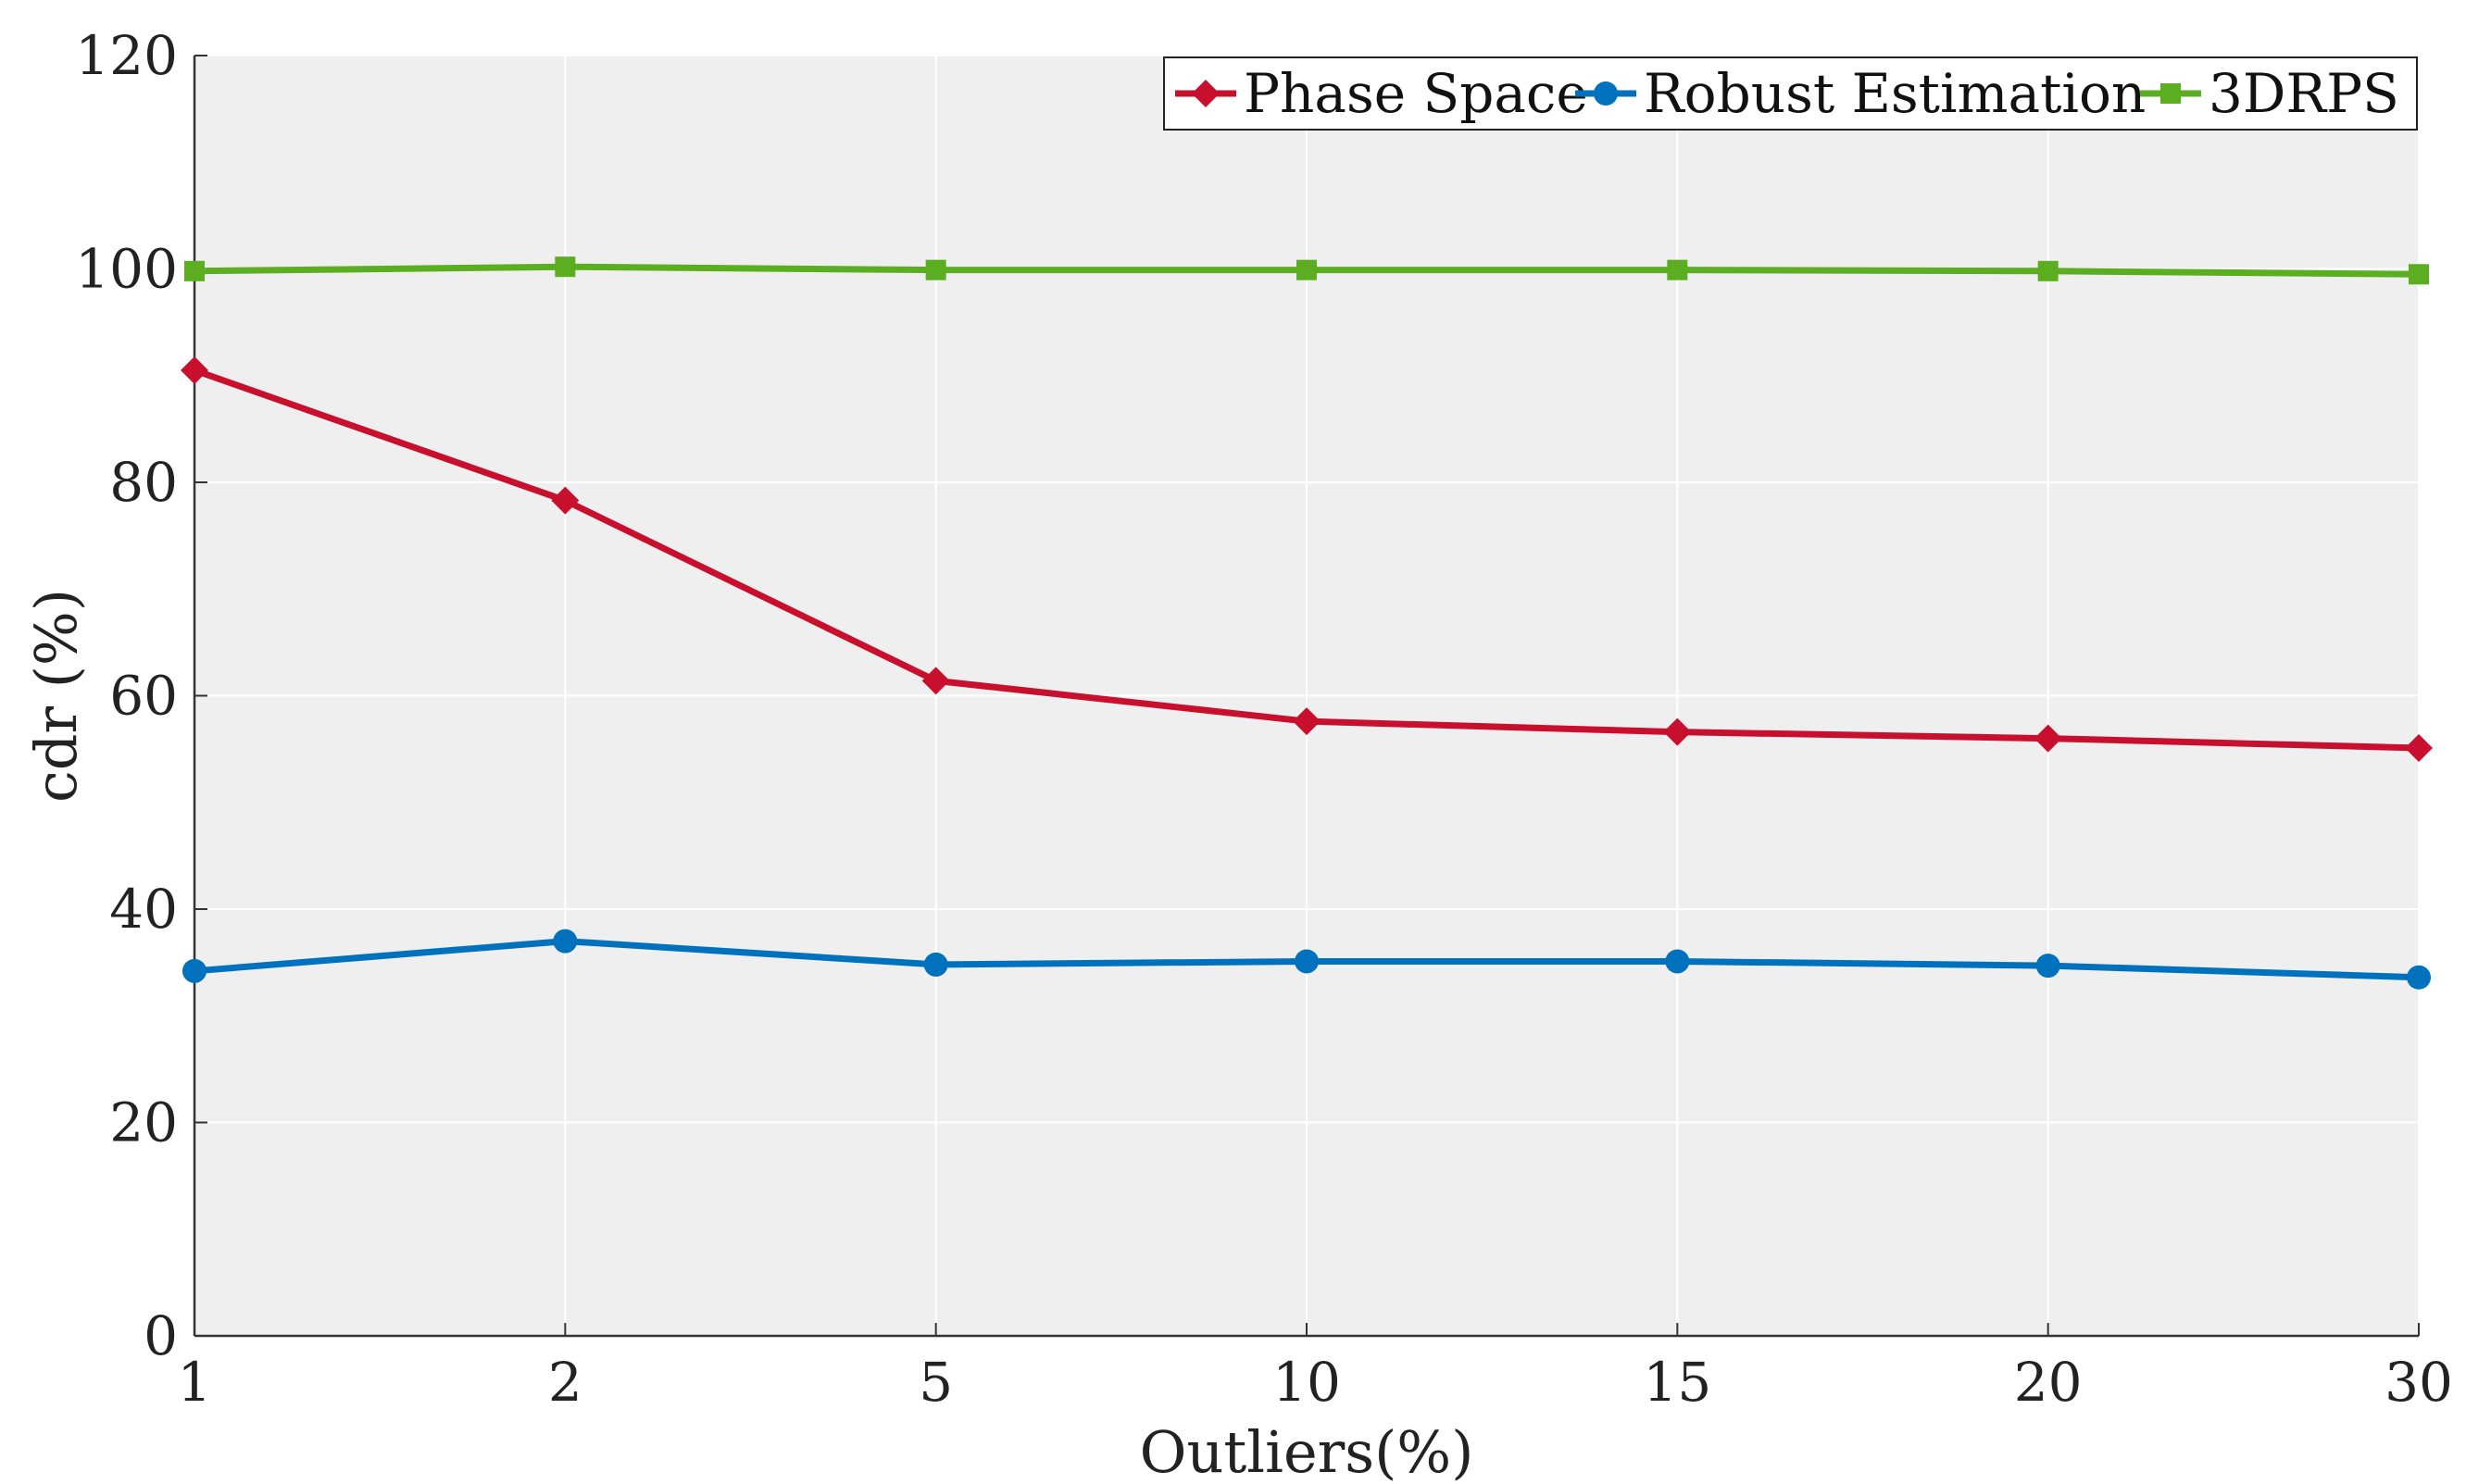  What do you see at coordinates (56, 696) in the screenshot?
I see `y-axis-title: cdr (%)` at bounding box center [56, 696].